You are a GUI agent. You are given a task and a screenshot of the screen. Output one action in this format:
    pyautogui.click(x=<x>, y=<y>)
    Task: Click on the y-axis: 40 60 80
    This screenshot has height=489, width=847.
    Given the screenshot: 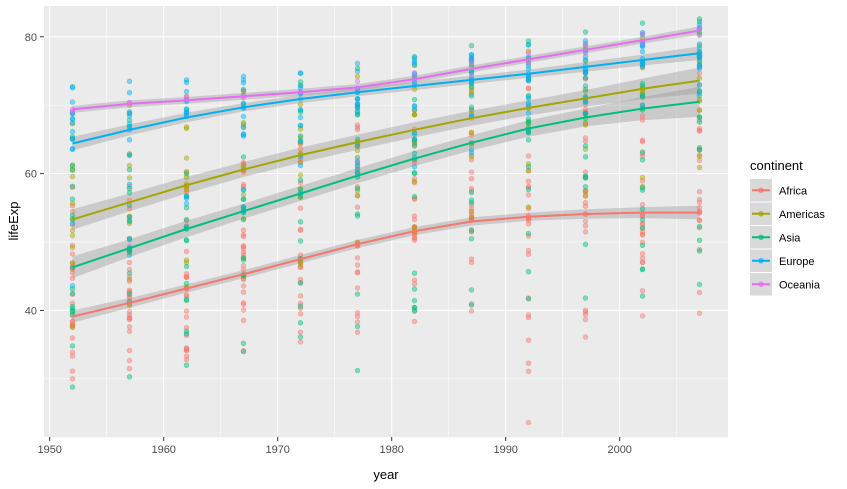 What is the action you would take?
    pyautogui.click(x=34, y=174)
    